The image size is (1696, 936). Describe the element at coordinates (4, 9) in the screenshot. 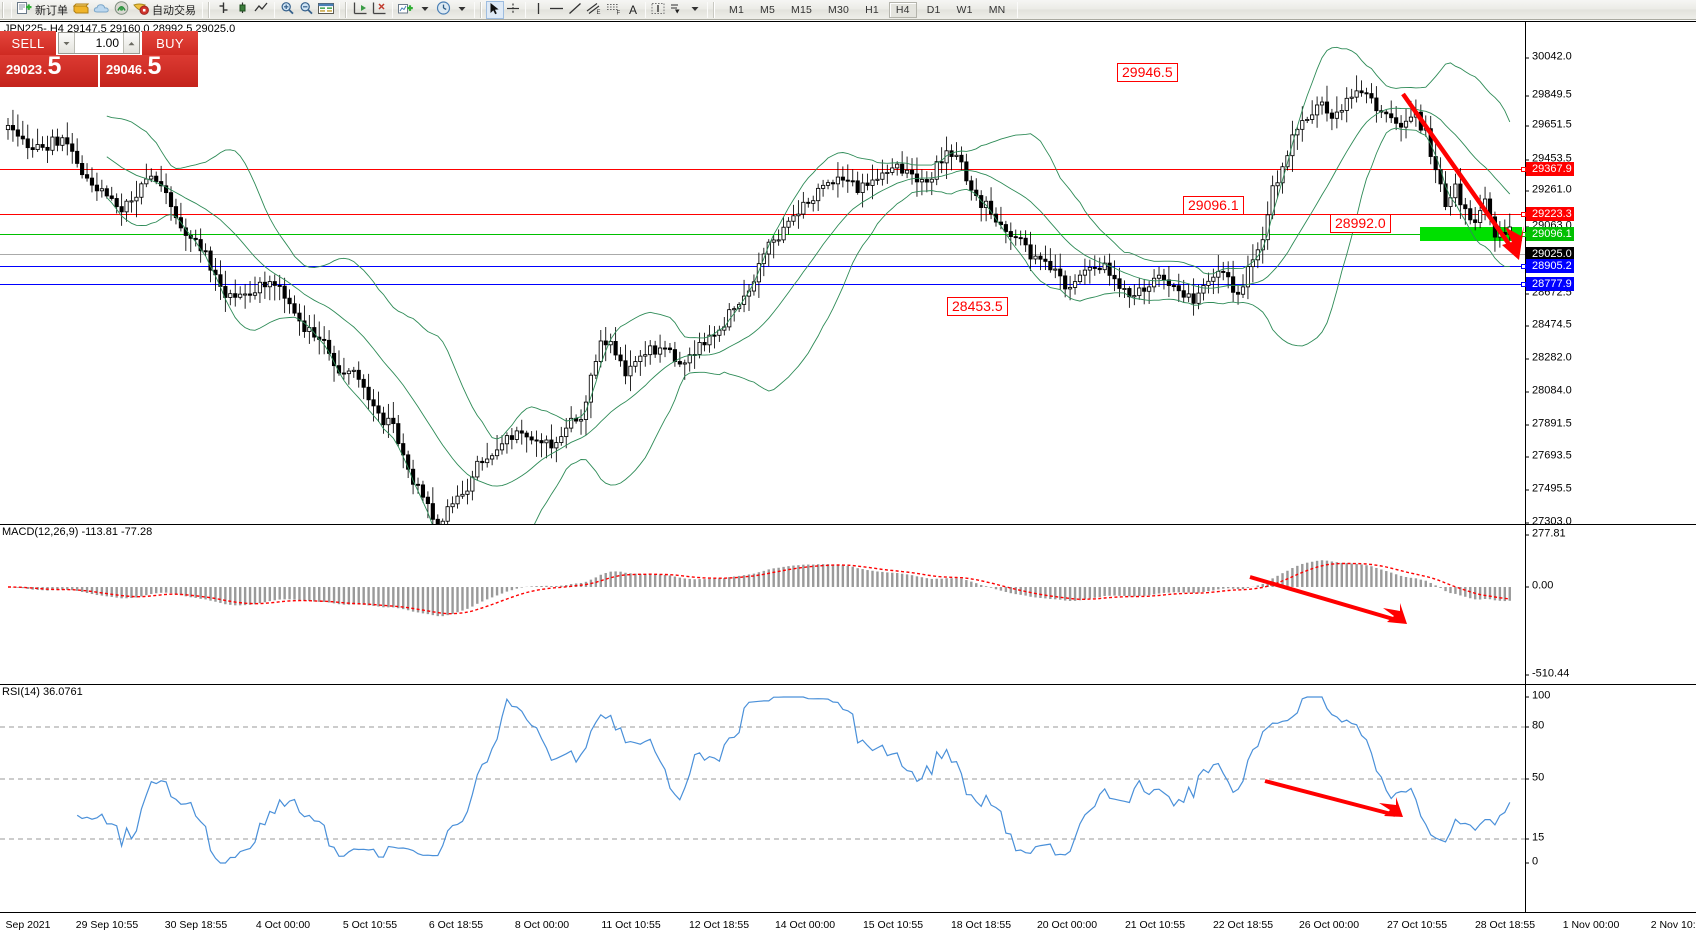

I see `toolbar-grip` at that location.